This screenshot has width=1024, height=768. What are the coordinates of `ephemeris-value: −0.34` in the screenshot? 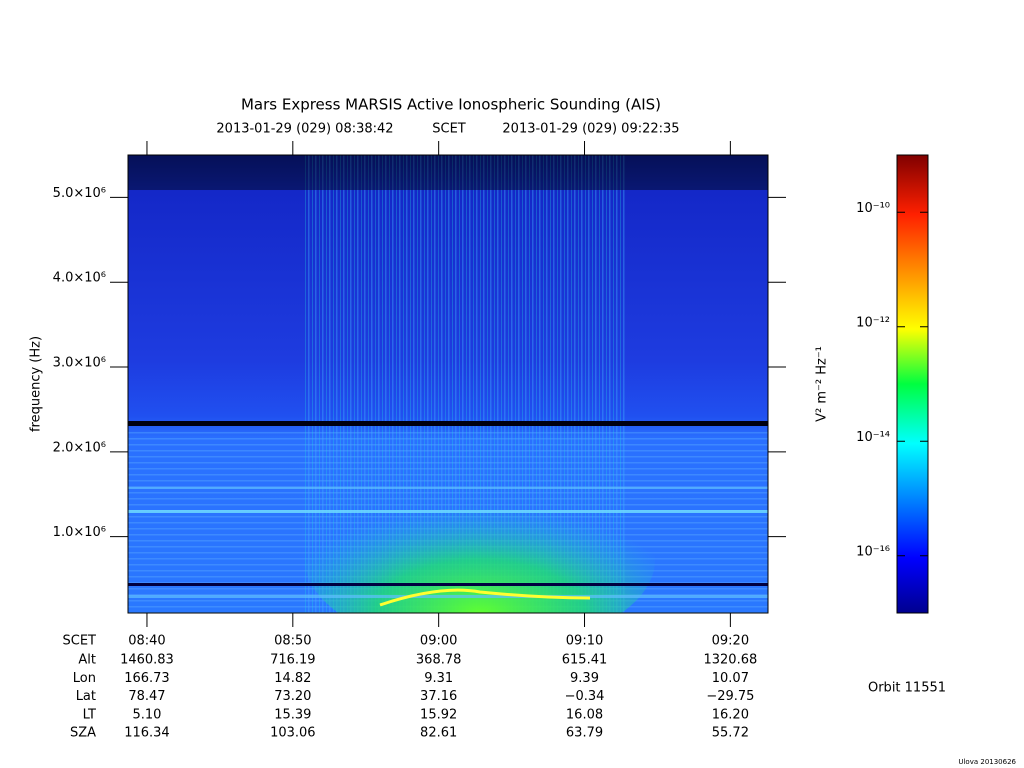 It's located at (585, 696).